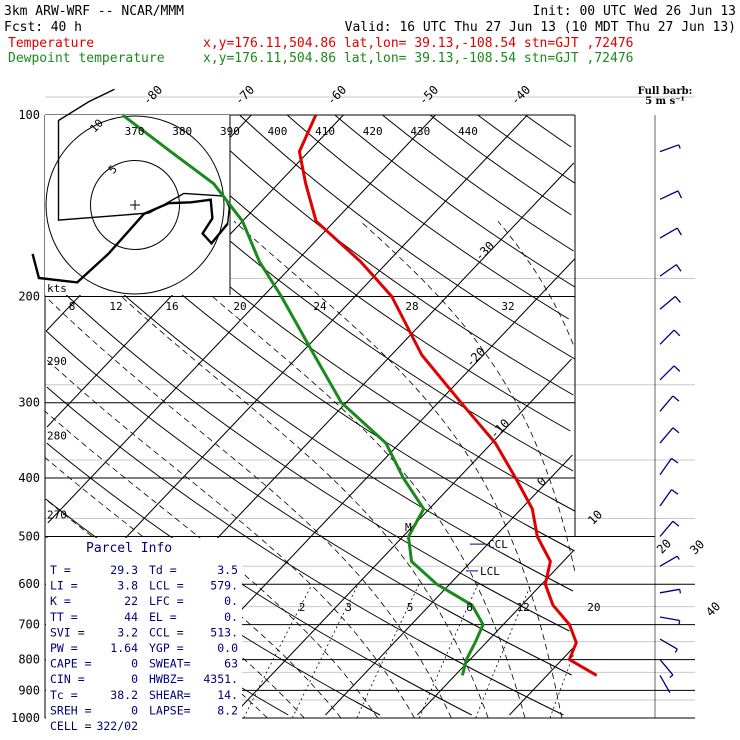 The image size is (740, 740). What do you see at coordinates (29, 403) in the screenshot?
I see `pressure-label: 300` at bounding box center [29, 403].